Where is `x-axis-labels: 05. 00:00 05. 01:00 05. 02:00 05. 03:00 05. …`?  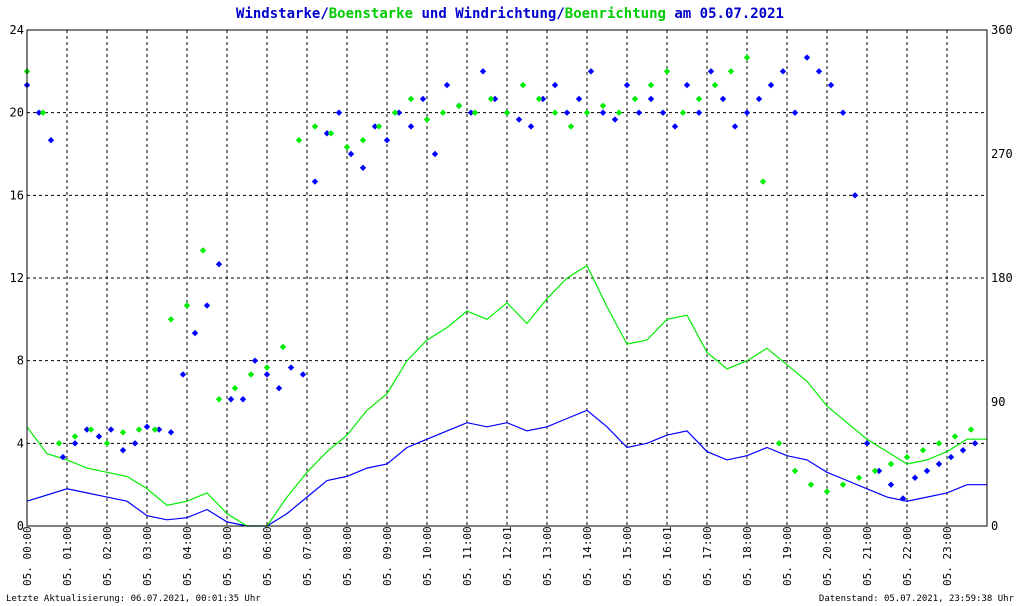
x-axis-labels: 05. 00:00 05. 01:00 05. 02:00 05. 03:00 05. … is located at coordinates (487, 556).